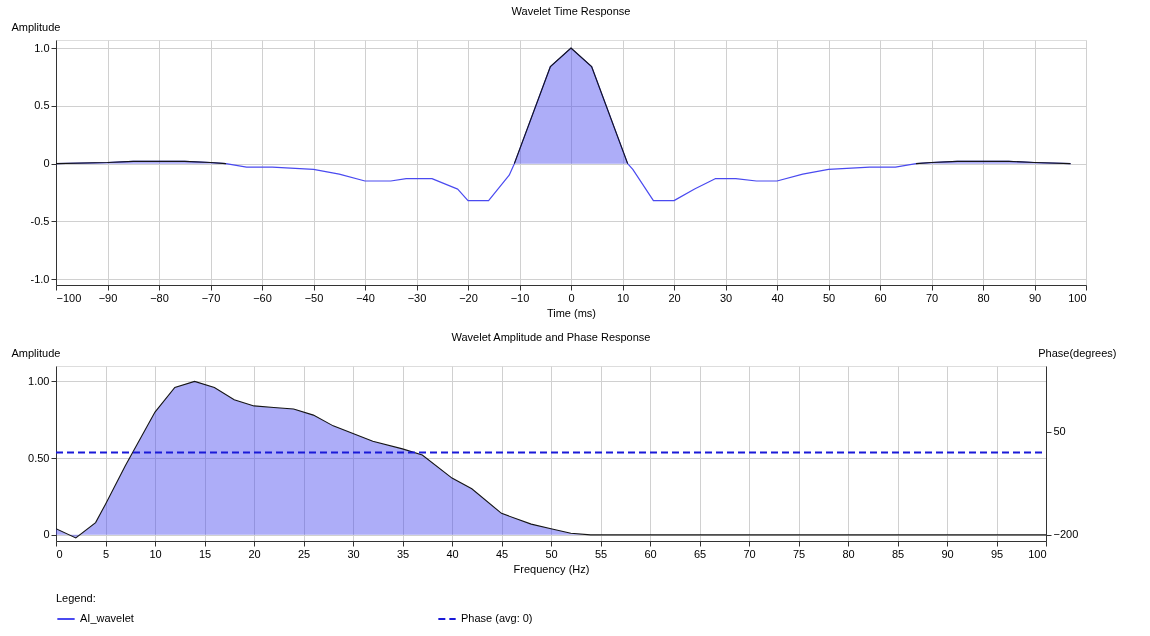 This screenshot has height=636, width=1150. Describe the element at coordinates (571, 312) in the screenshot. I see `x-axis-title: Time (ms)` at that location.